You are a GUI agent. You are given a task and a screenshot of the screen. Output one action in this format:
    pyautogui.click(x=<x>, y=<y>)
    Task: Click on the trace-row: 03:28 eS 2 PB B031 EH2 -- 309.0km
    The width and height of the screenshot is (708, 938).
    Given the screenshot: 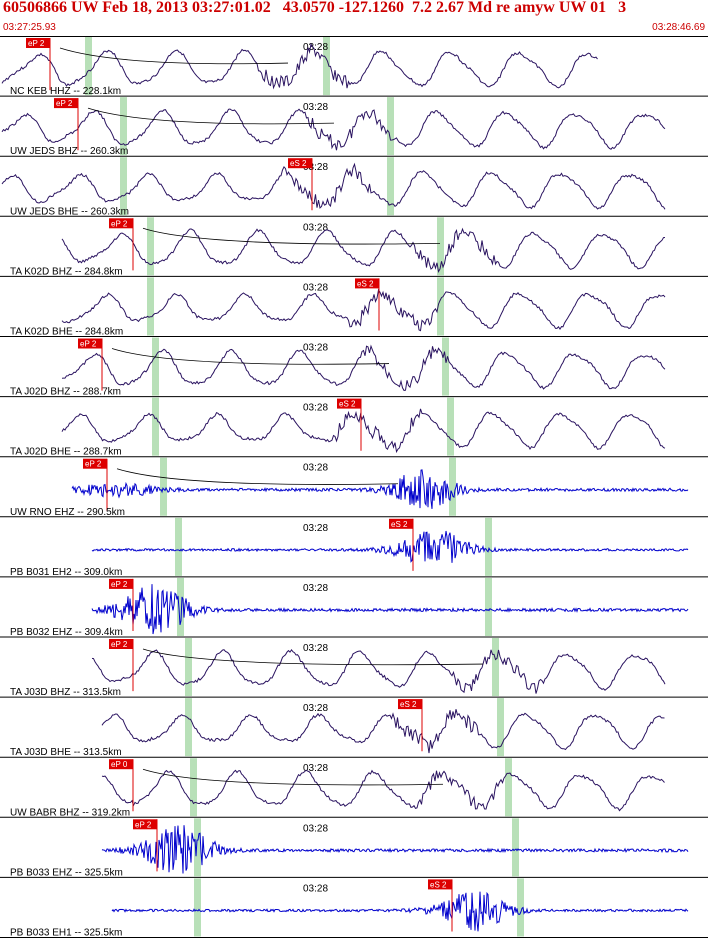 What is the action you would take?
    pyautogui.click(x=354, y=547)
    